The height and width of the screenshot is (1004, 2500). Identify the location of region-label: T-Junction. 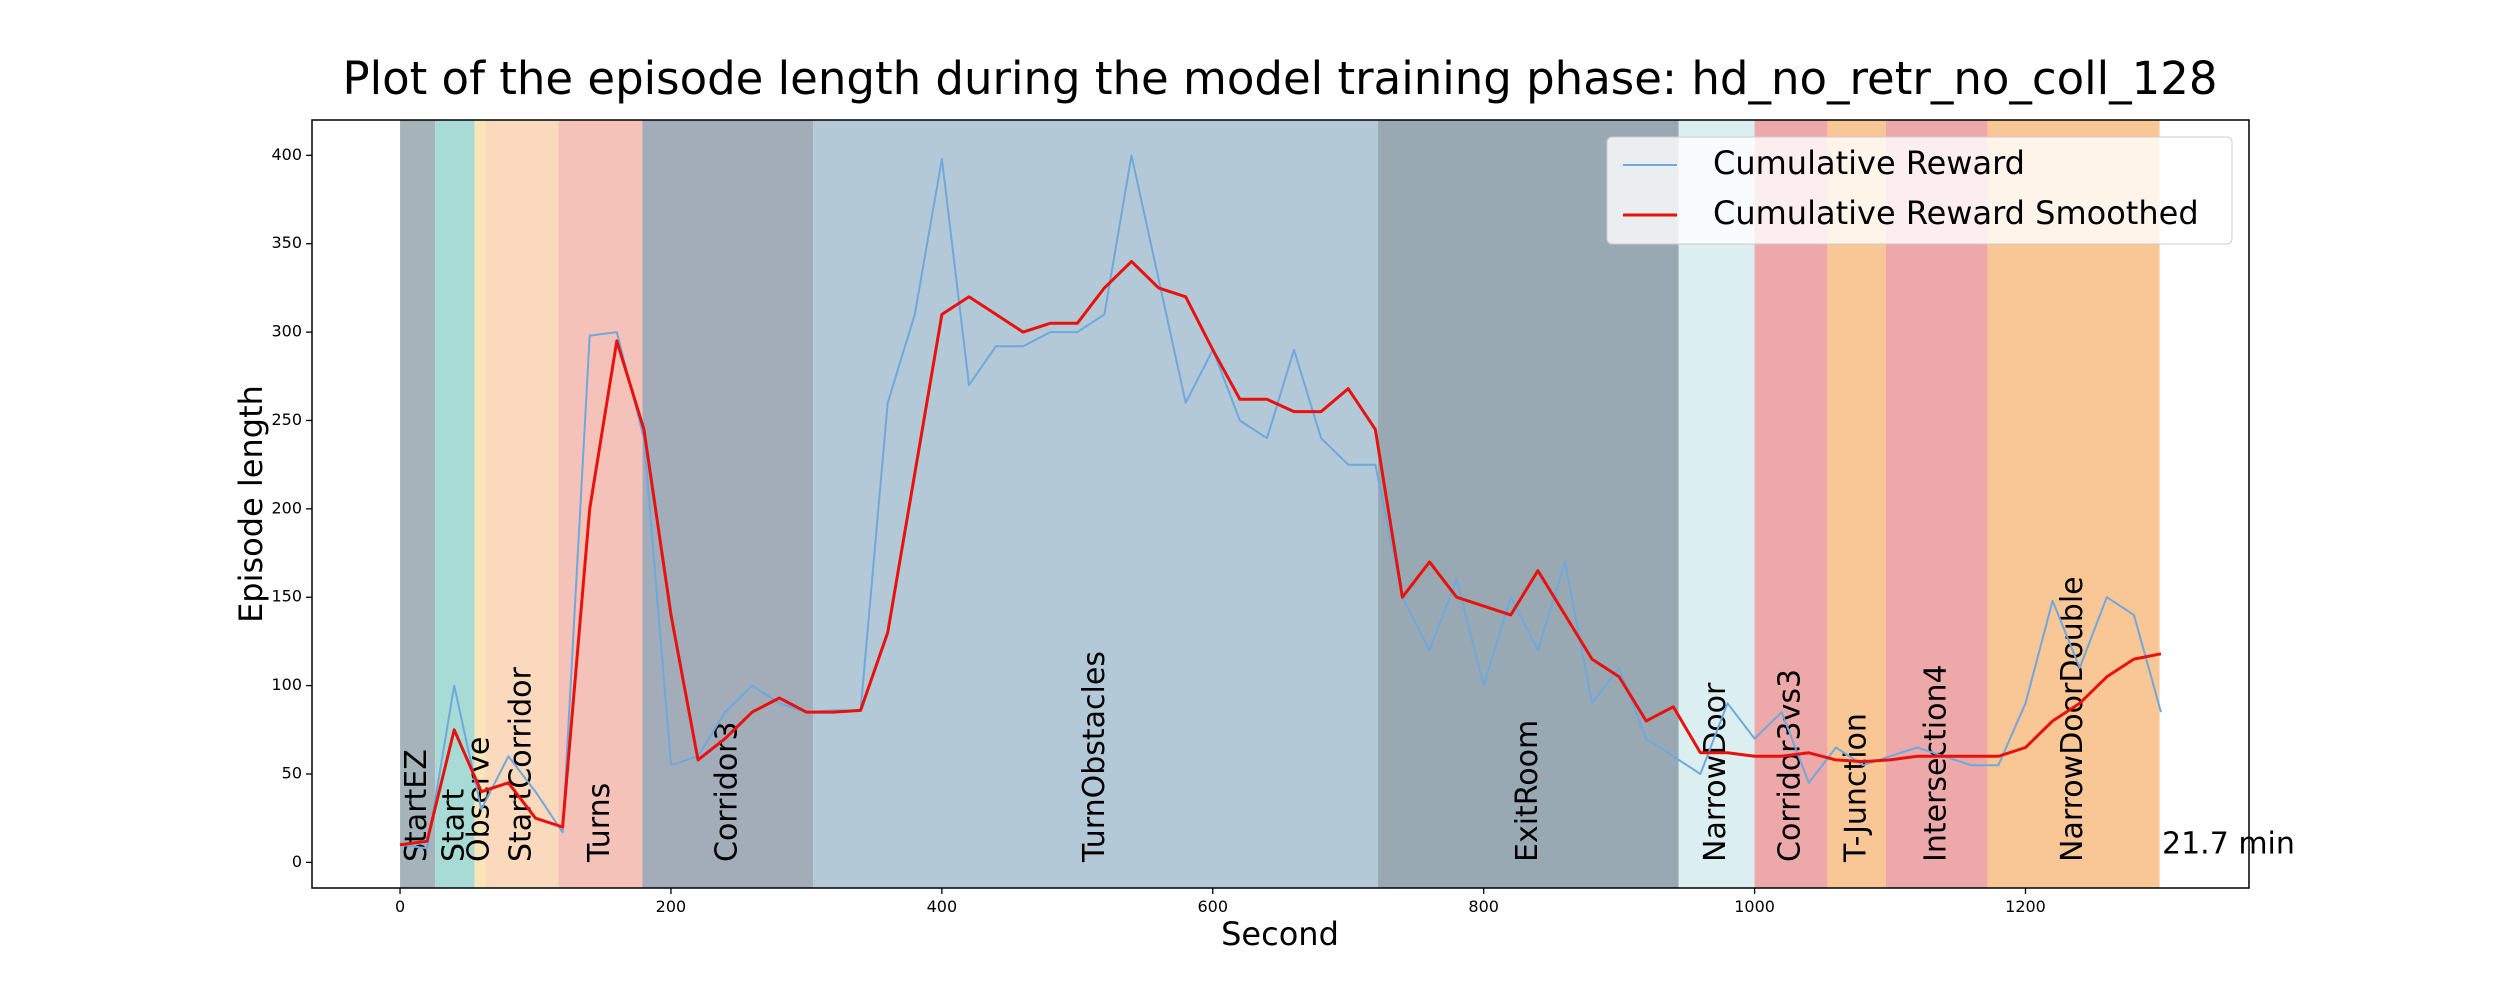
(1855, 788).